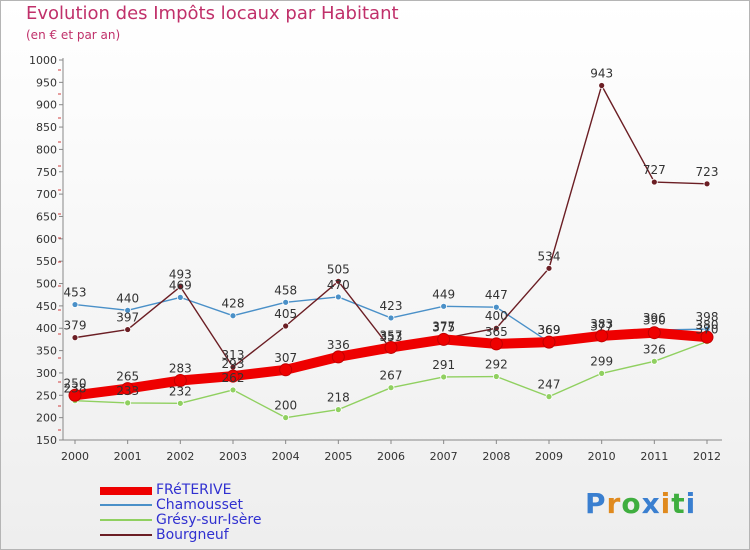 This screenshot has height=550, width=750. What do you see at coordinates (46, 216) in the screenshot?
I see `y-tick-label: 650` at bounding box center [46, 216].